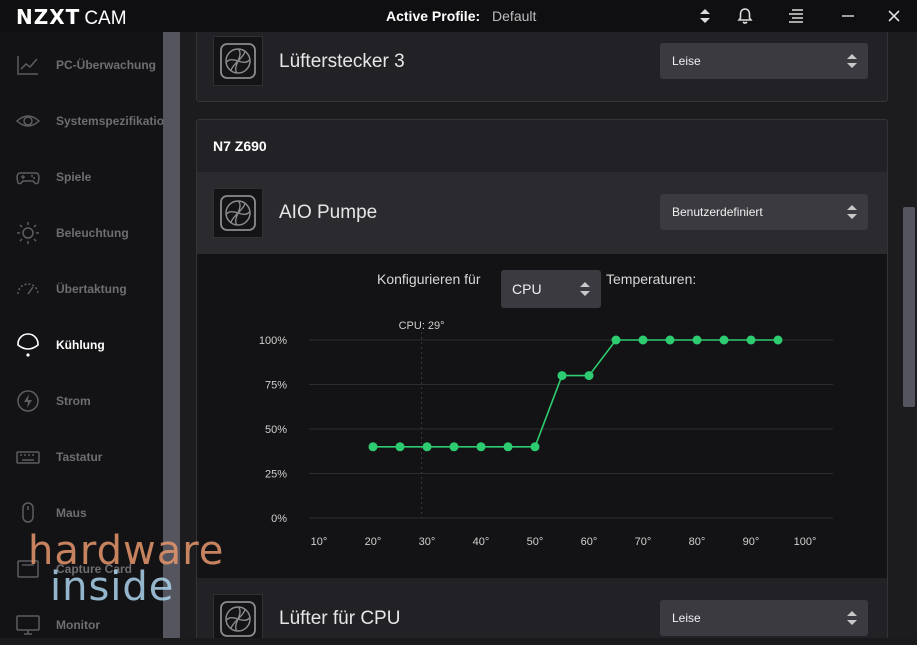 Image resolution: width=917 pixels, height=645 pixels. I want to click on profile-label: Active Profile:, so click(433, 16).